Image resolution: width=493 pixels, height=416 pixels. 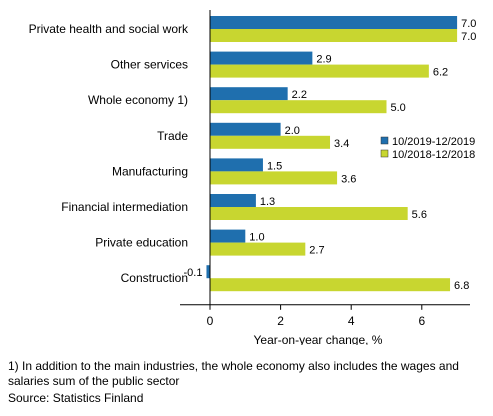 What do you see at coordinates (149, 65) in the screenshot?
I see `category-label: Other services` at bounding box center [149, 65].